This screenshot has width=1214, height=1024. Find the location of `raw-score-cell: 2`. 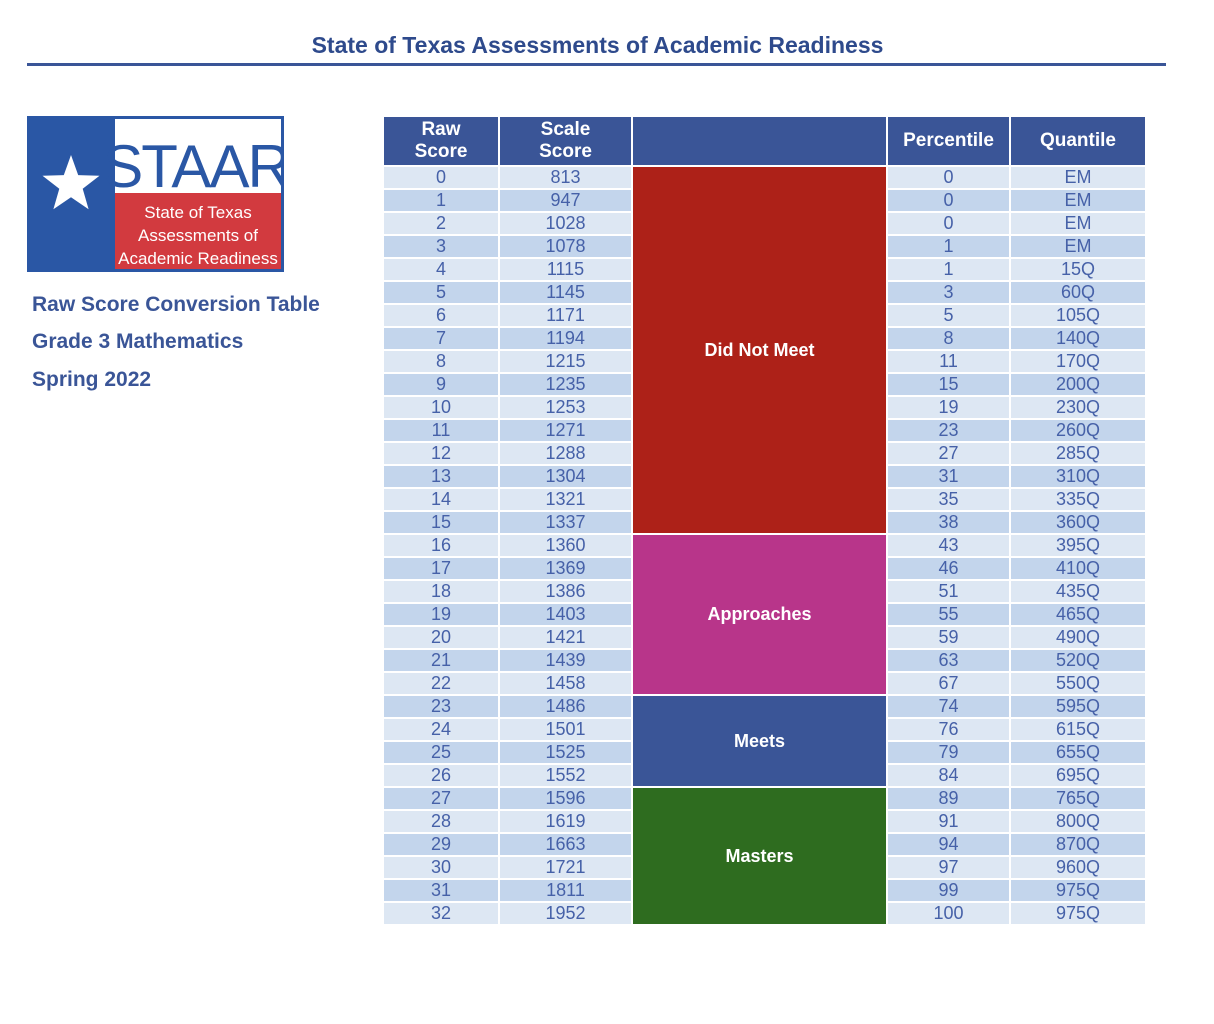

raw-score-cell: 2 is located at coordinates (441, 223).